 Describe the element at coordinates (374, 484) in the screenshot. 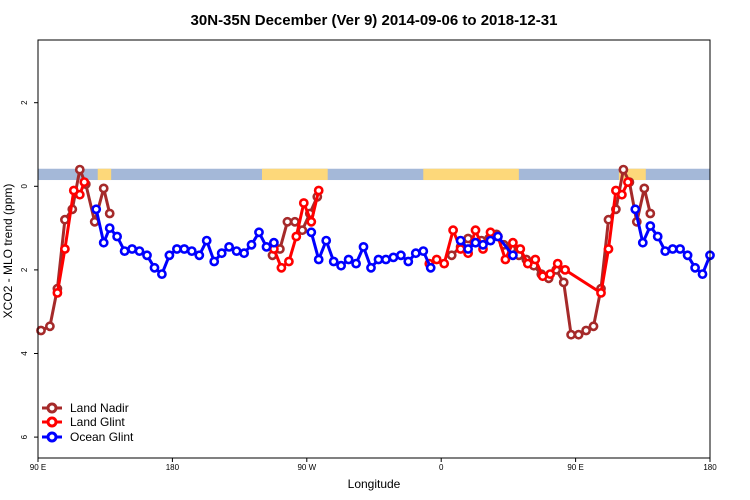

I see `x-axis-label: Longitude` at that location.